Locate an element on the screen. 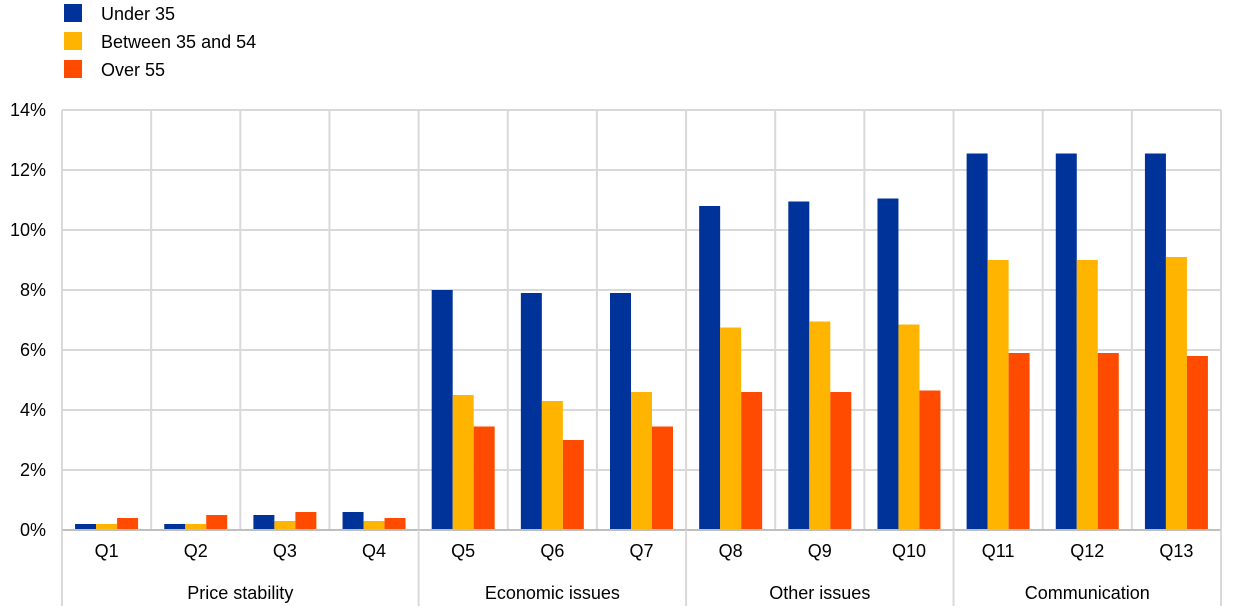 The height and width of the screenshot is (612, 1240). bar-over-55-q13 is located at coordinates (1197, 443).